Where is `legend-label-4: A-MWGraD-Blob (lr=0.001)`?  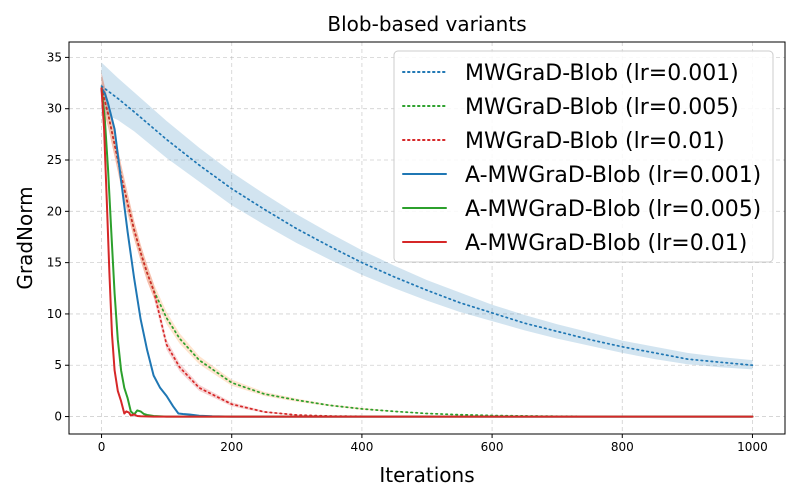 legend-label-4: A-MWGraD-Blob (lr=0.001) is located at coordinates (613, 175).